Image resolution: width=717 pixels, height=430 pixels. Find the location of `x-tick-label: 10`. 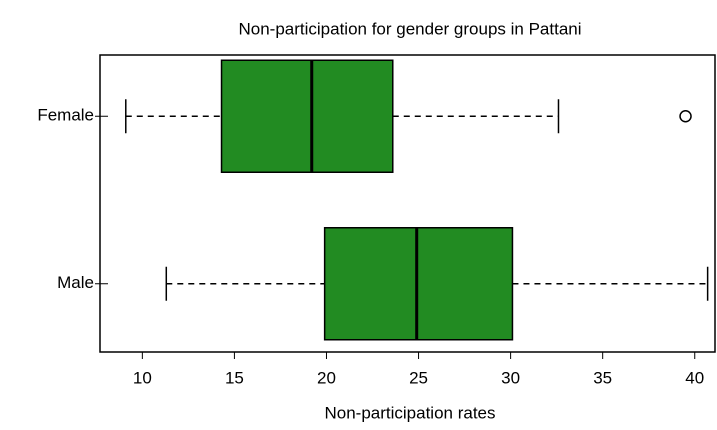

x-tick-label: 10 is located at coordinates (142, 377).